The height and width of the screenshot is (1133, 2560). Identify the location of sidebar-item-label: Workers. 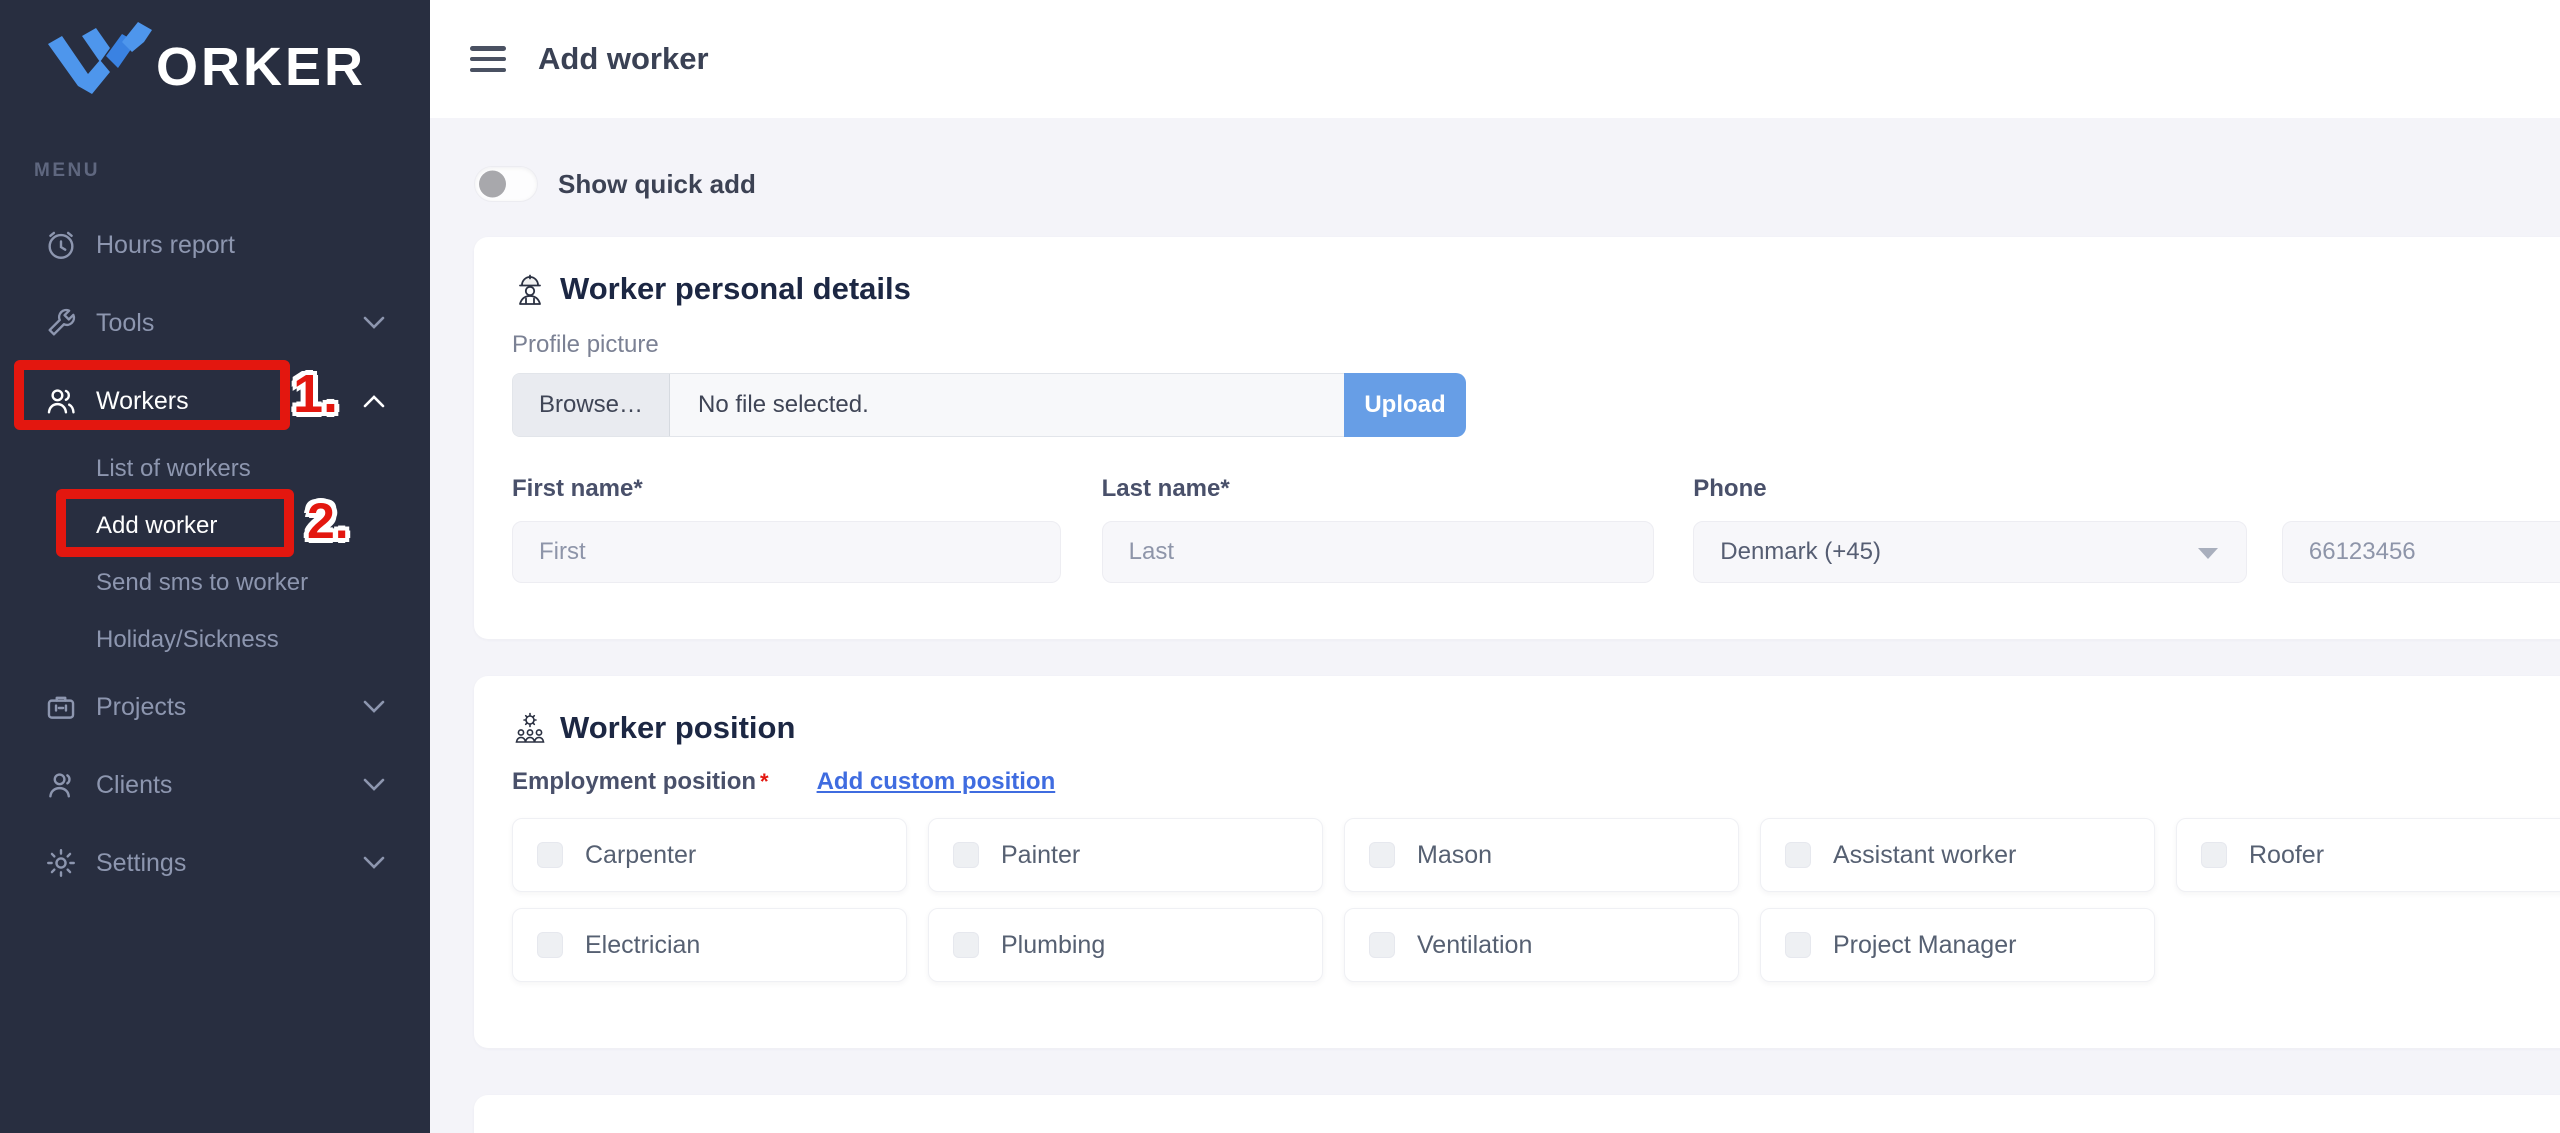
(142, 400).